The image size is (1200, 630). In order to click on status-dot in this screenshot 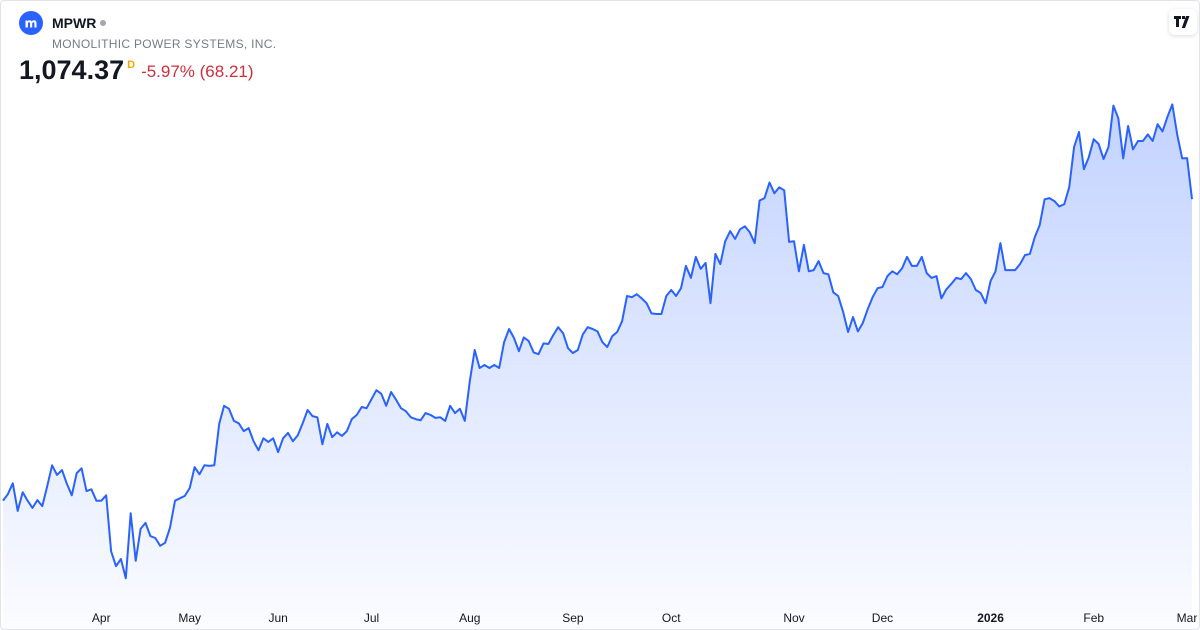, I will do `click(103, 23)`.